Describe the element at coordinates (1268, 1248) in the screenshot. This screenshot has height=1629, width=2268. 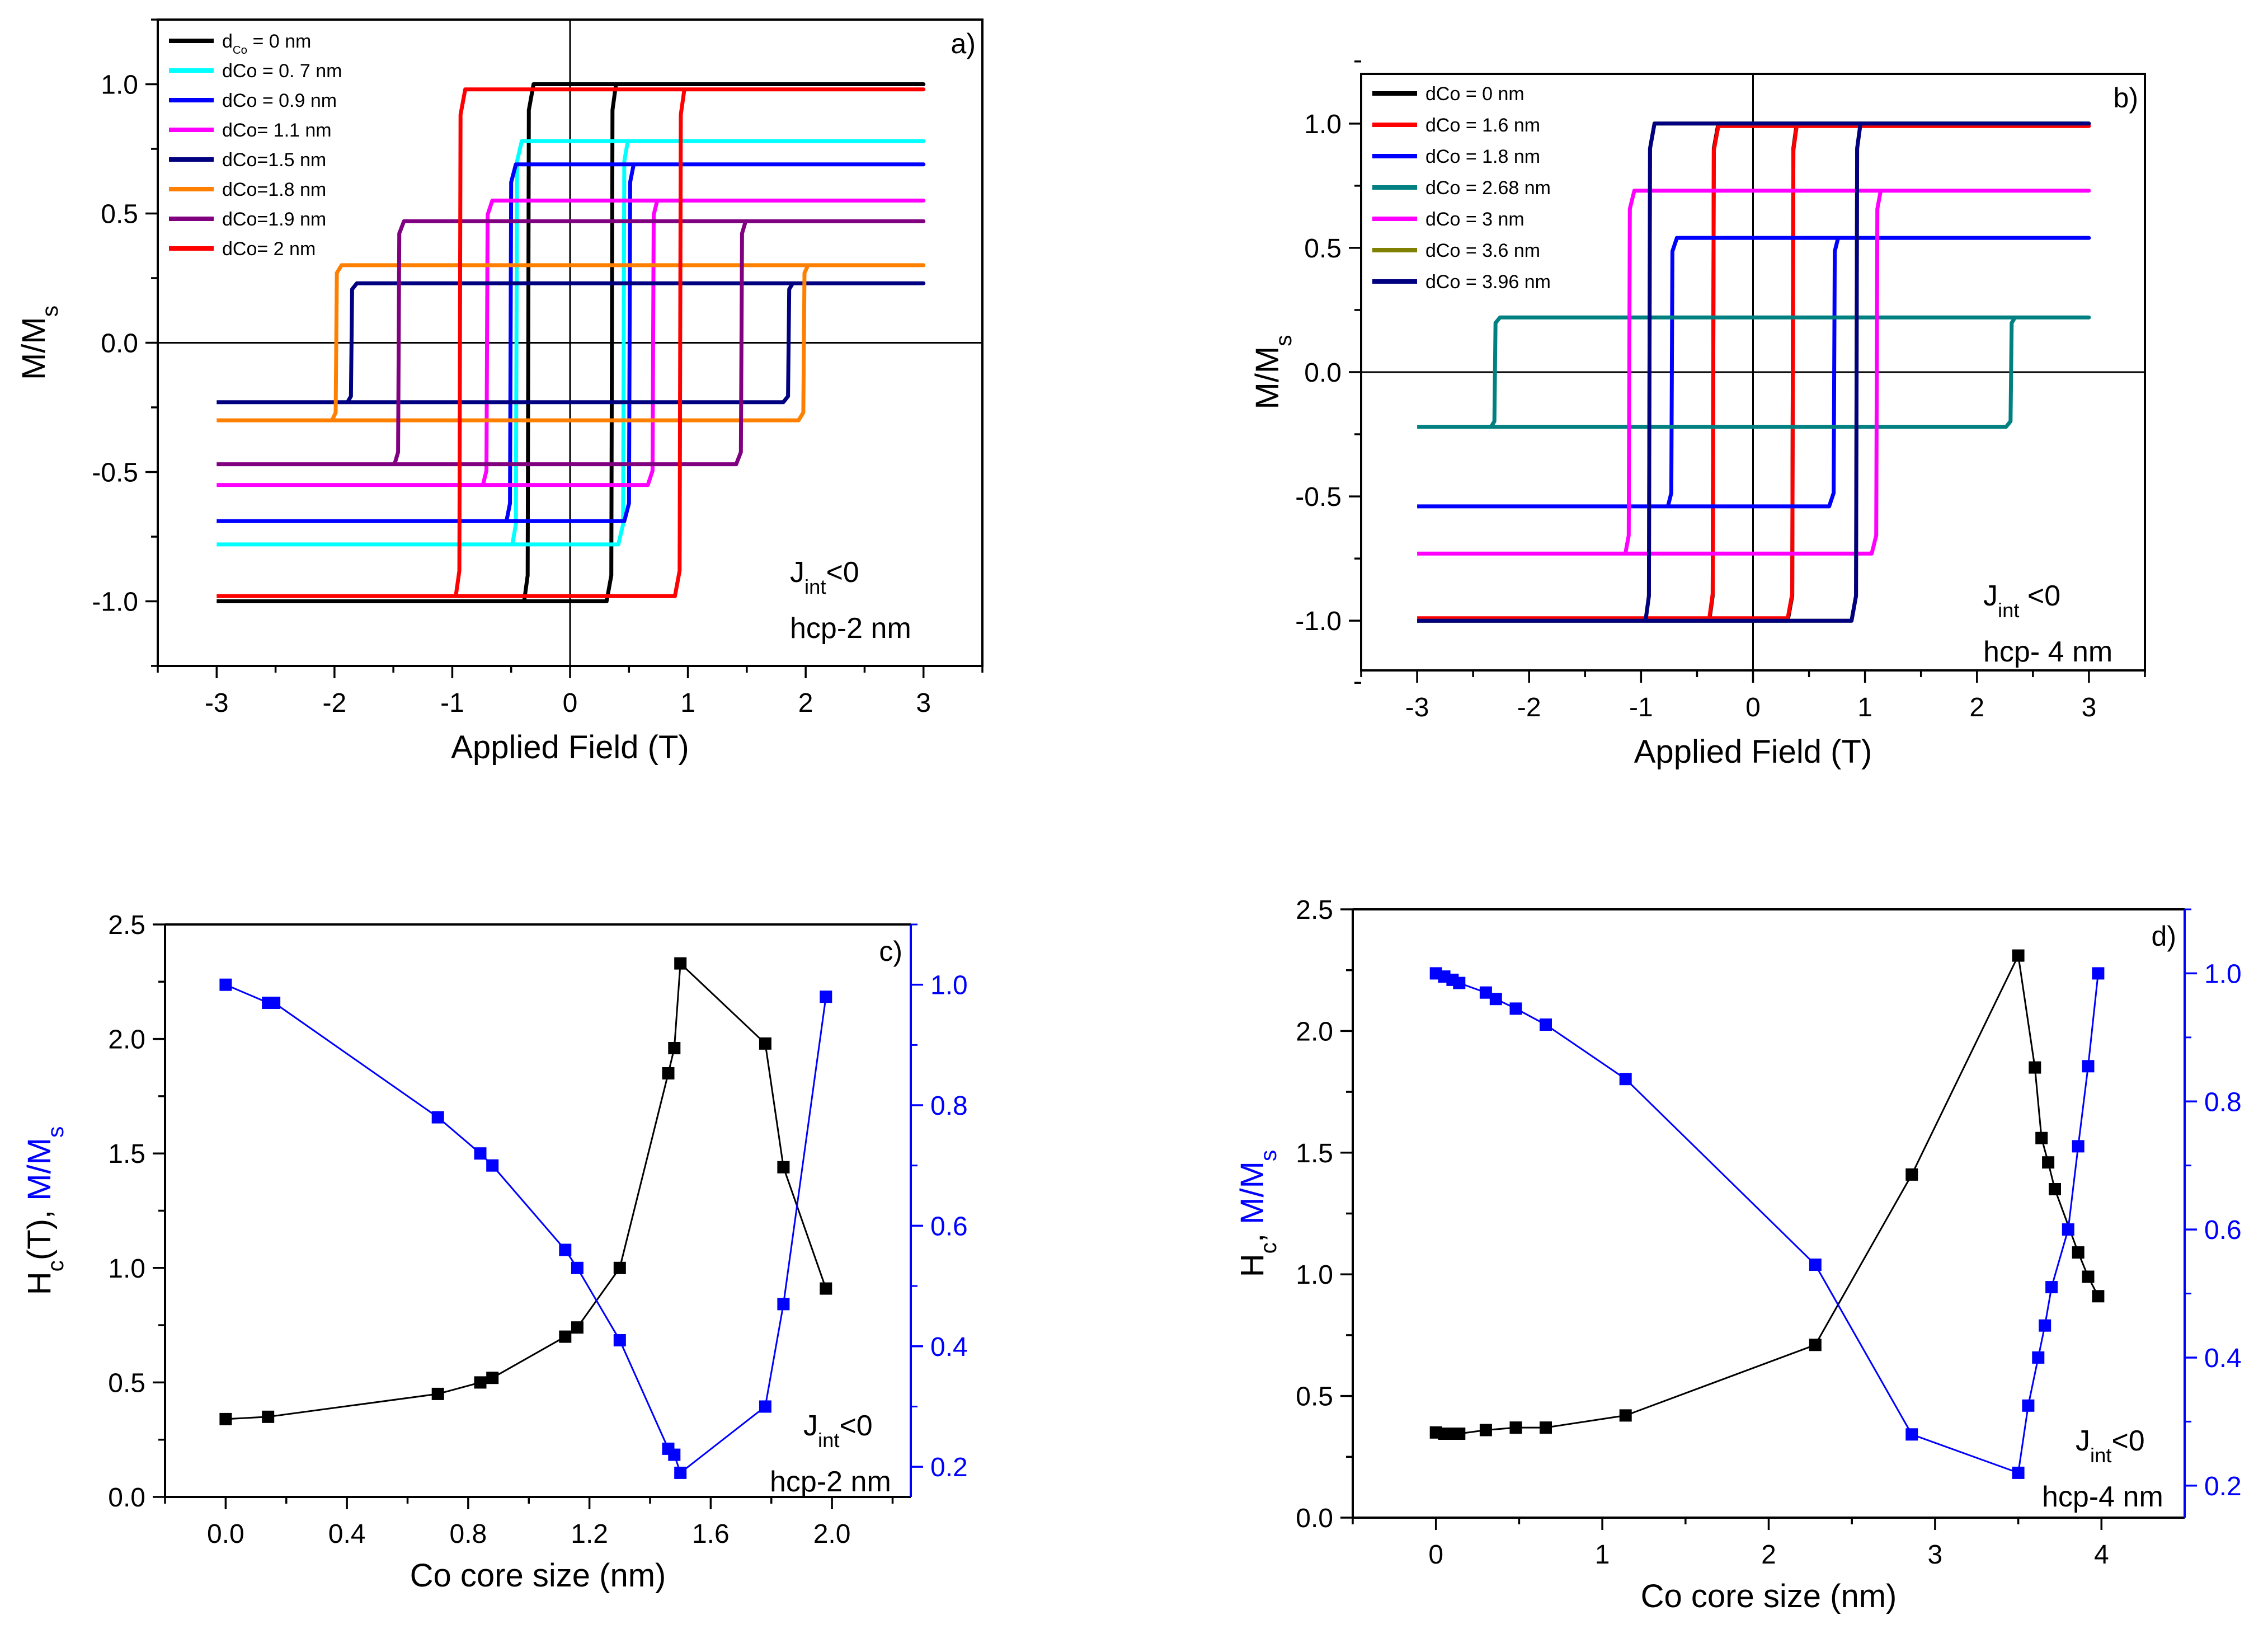
I see `y-axis-label-part: c` at that location.